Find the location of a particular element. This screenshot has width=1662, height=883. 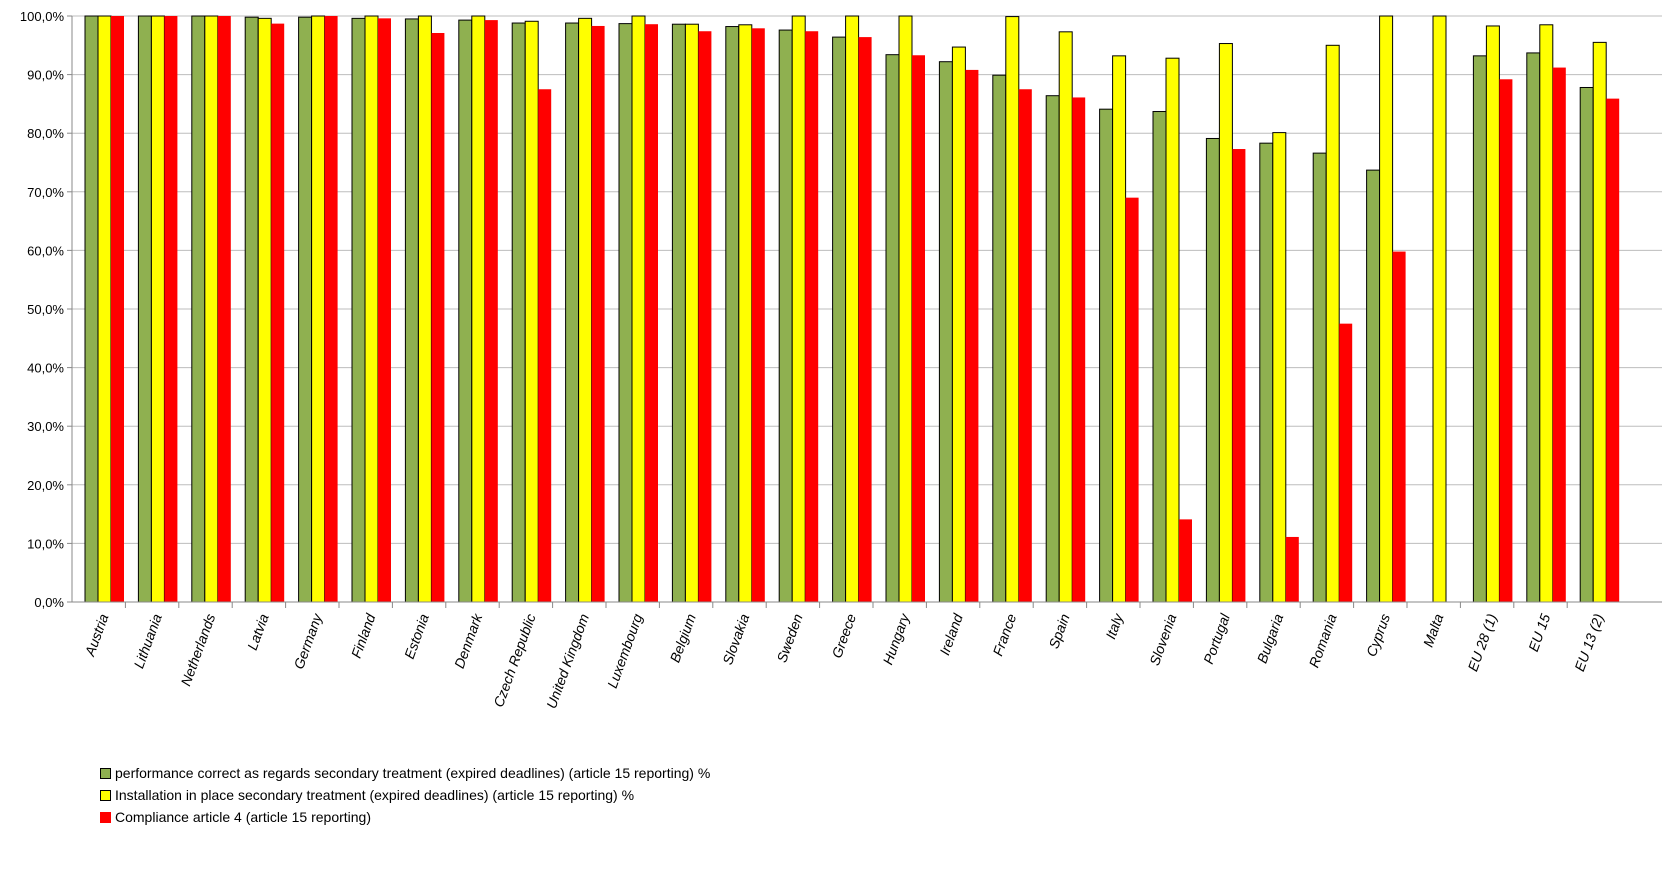

y-tick-label: 60,0% is located at coordinates (45, 250).